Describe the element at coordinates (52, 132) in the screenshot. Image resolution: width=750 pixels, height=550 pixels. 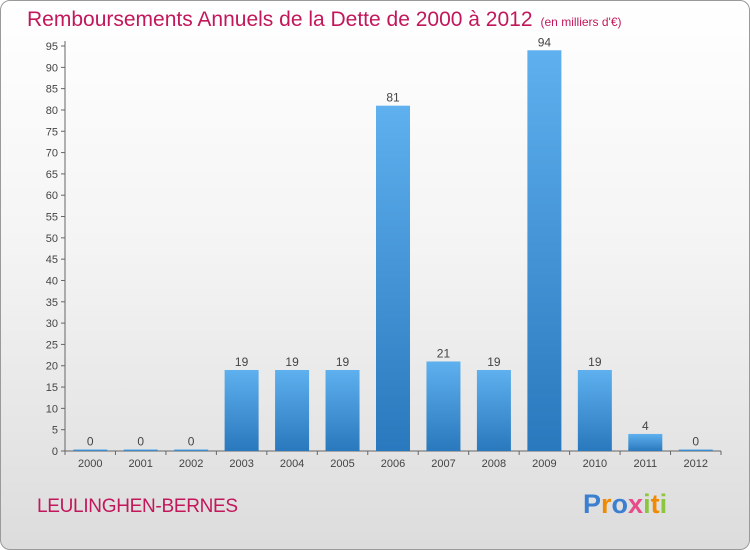
I see `y-tick-label: 75` at that location.